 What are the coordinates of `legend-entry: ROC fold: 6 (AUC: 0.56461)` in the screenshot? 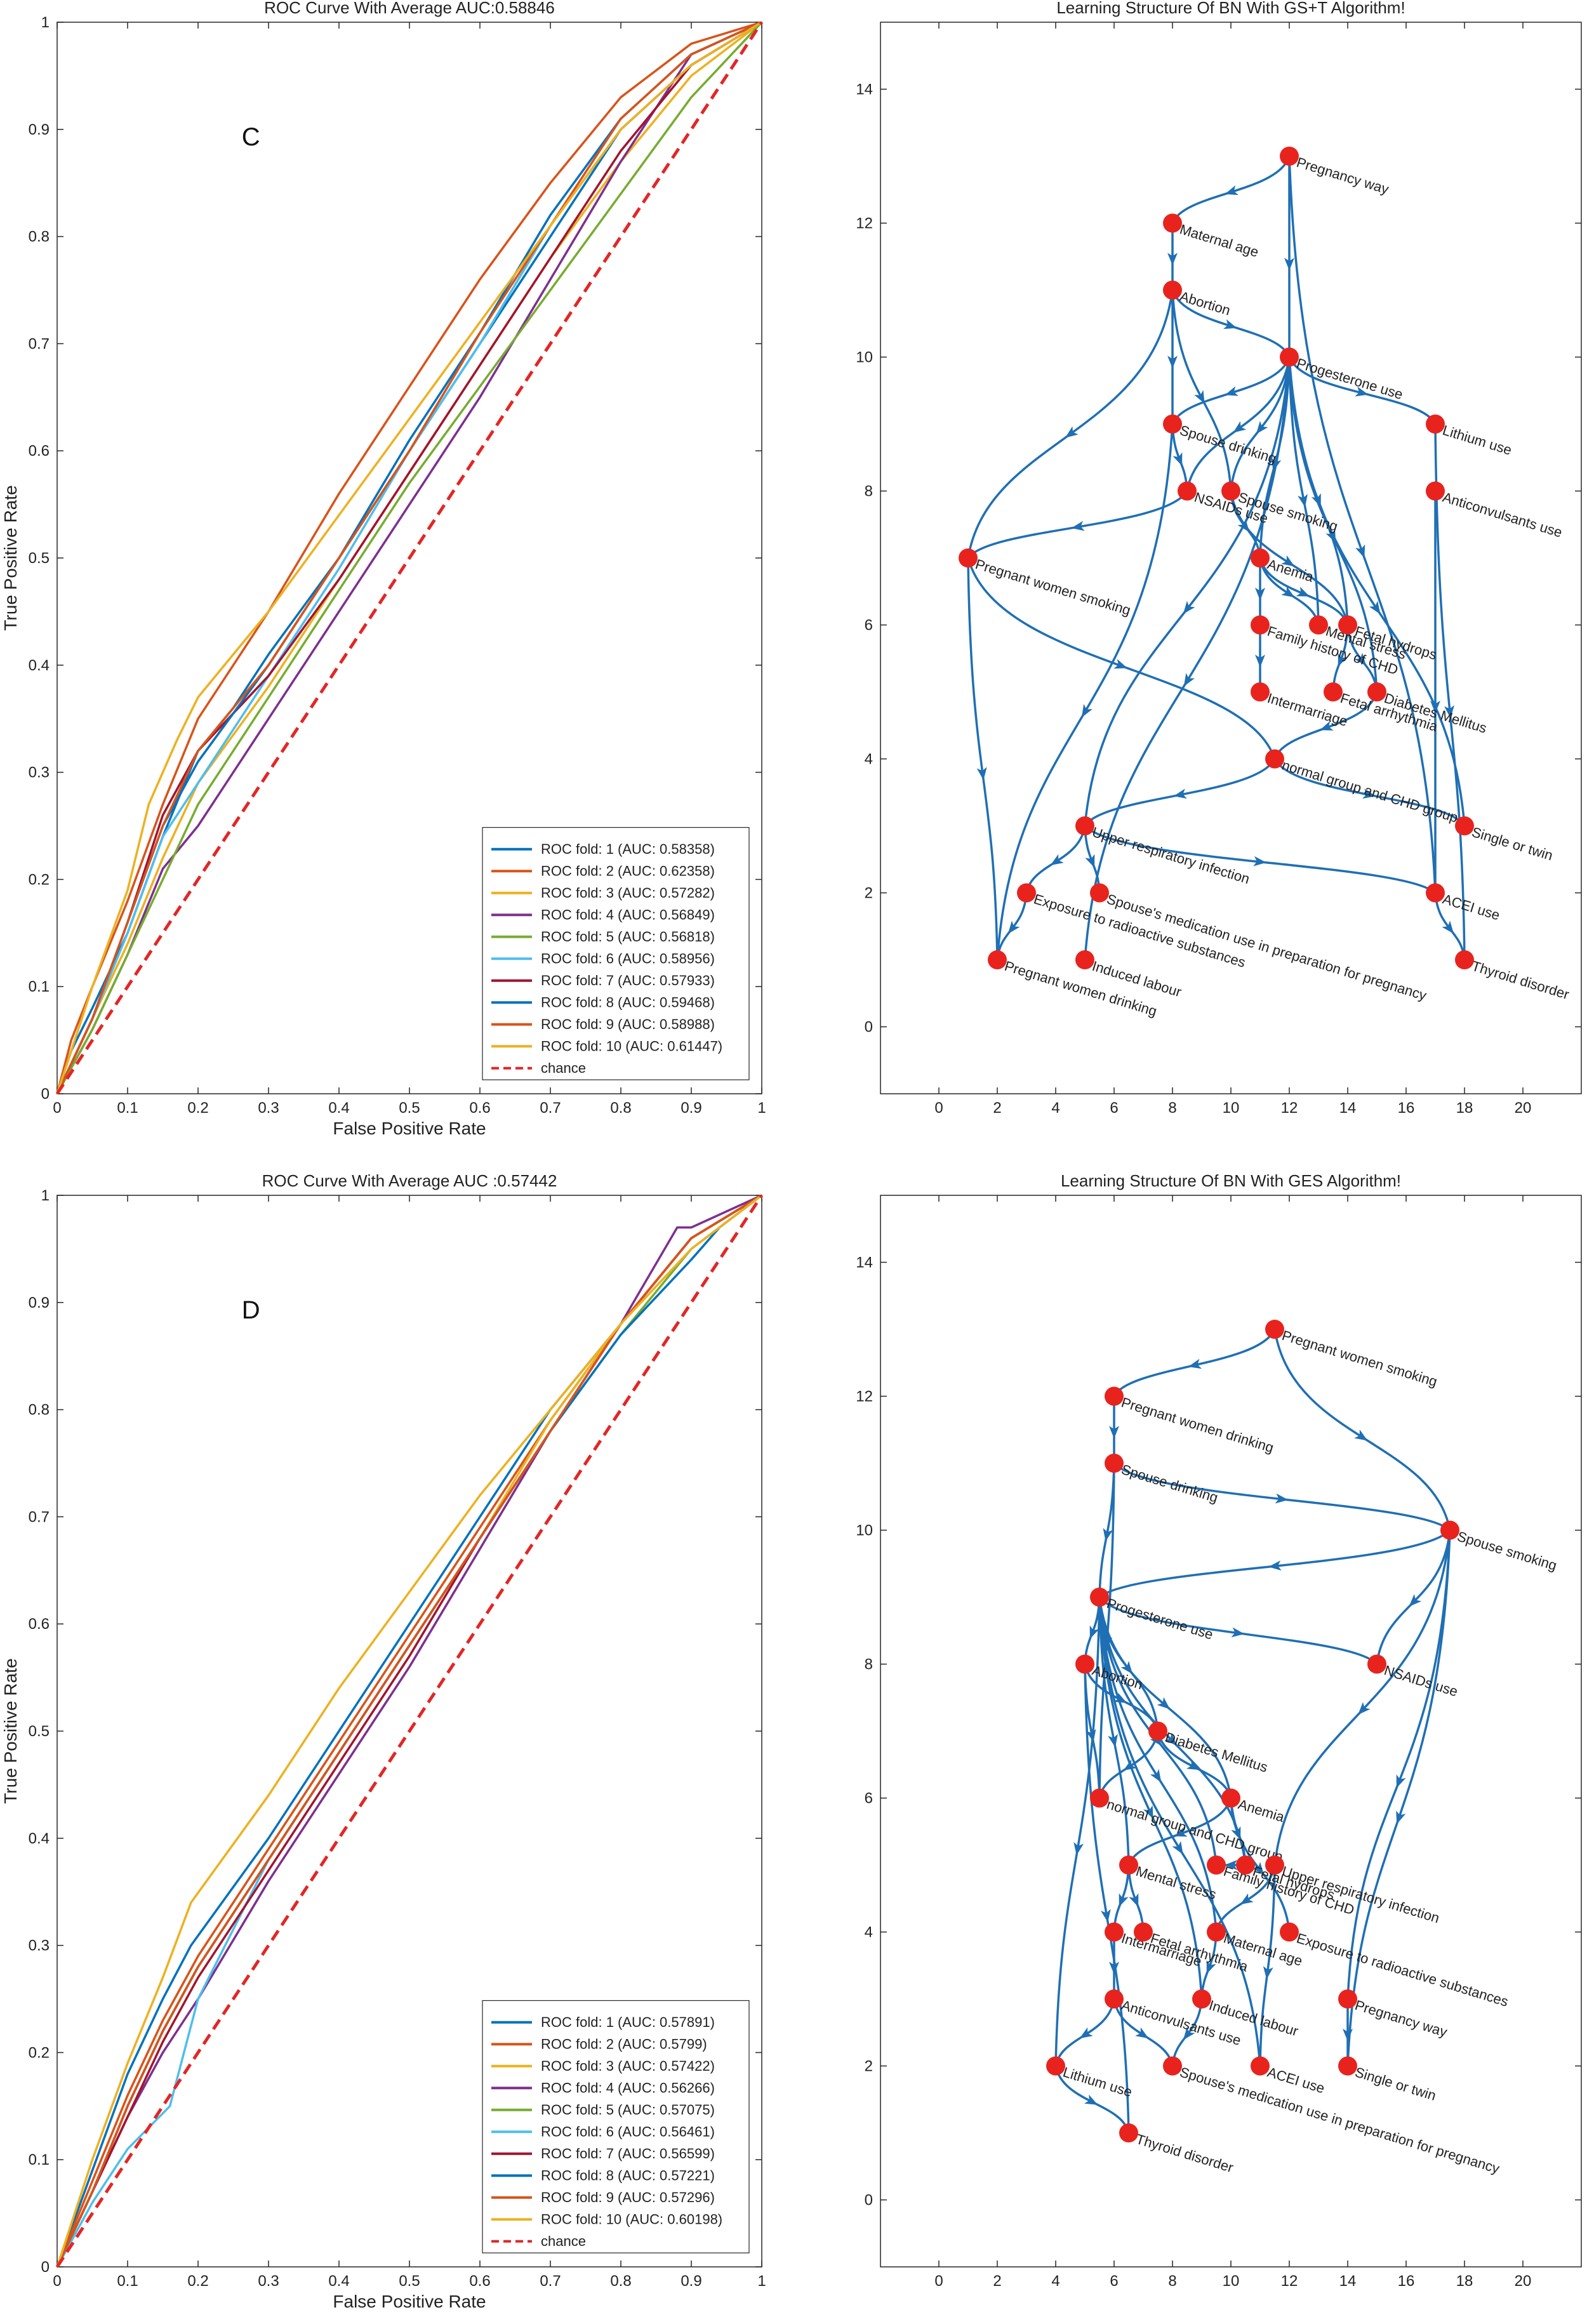 It's located at (628, 2131).